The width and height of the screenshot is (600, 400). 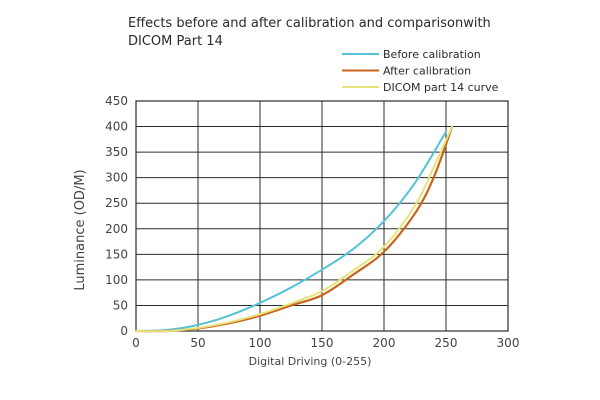 I want to click on y-tick-label: 200, so click(x=116, y=229).